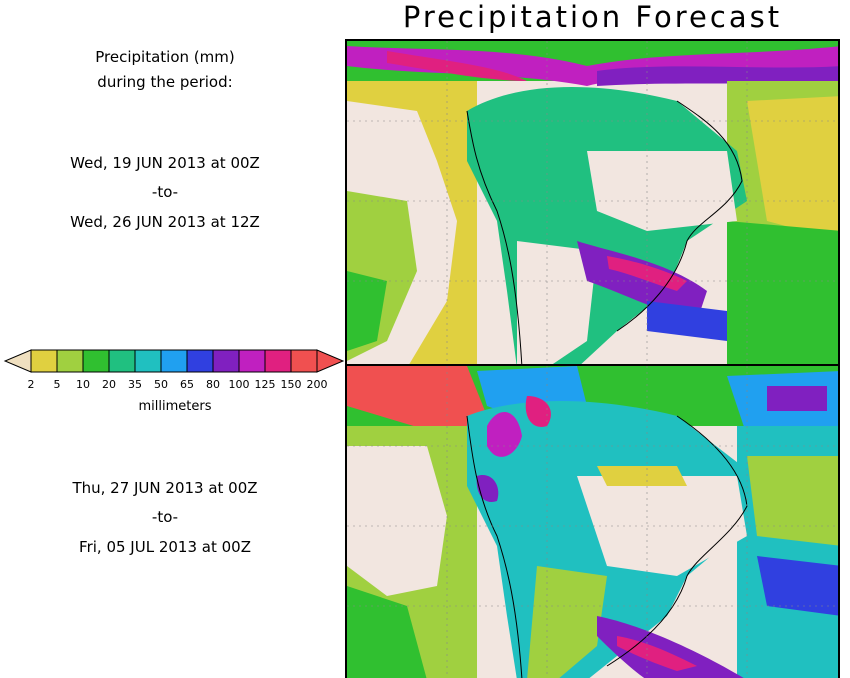 This screenshot has width=850, height=678. What do you see at coordinates (165, 488) in the screenshot?
I see `period2-start: Thu, 27 JUN 2013 at 00Z` at bounding box center [165, 488].